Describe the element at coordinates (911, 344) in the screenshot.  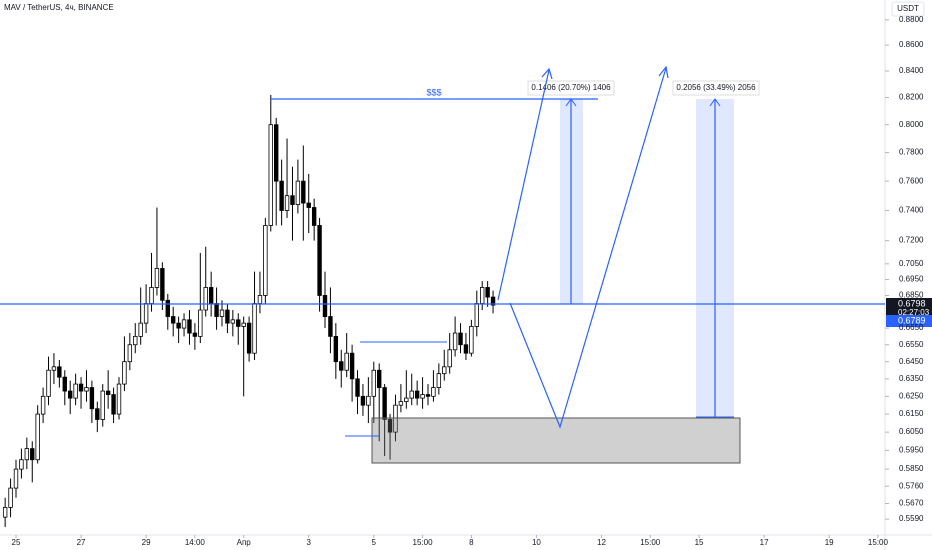
I see `y-tick-label: 0.6550` at that location.